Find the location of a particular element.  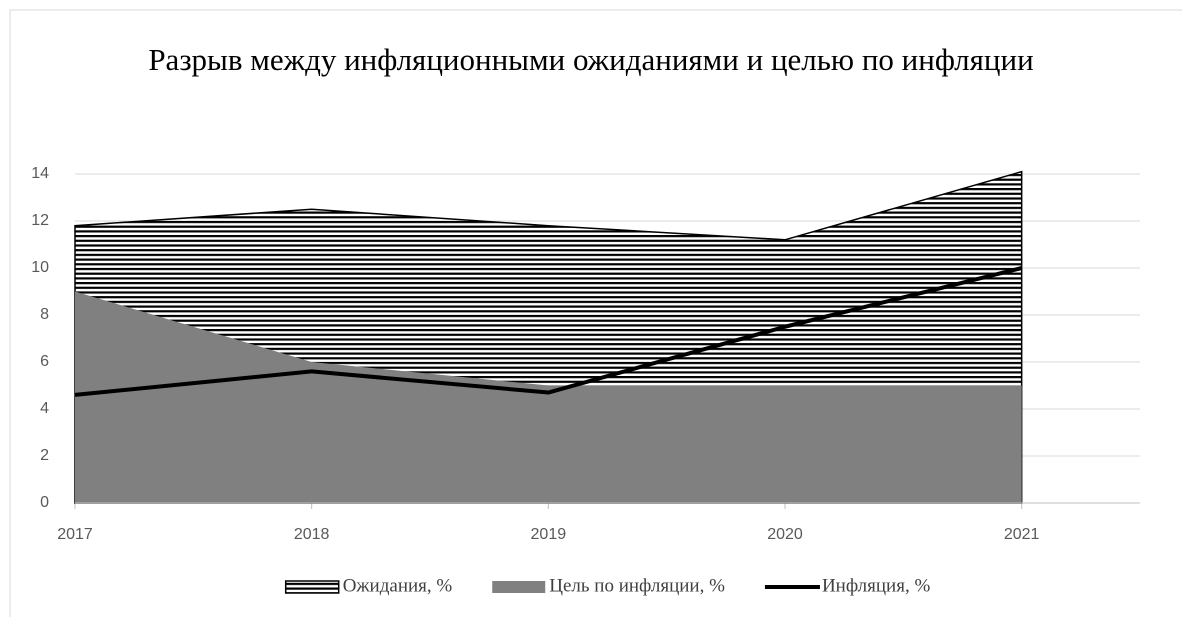

legend-item: Цель по инфляции, % is located at coordinates (608, 585).